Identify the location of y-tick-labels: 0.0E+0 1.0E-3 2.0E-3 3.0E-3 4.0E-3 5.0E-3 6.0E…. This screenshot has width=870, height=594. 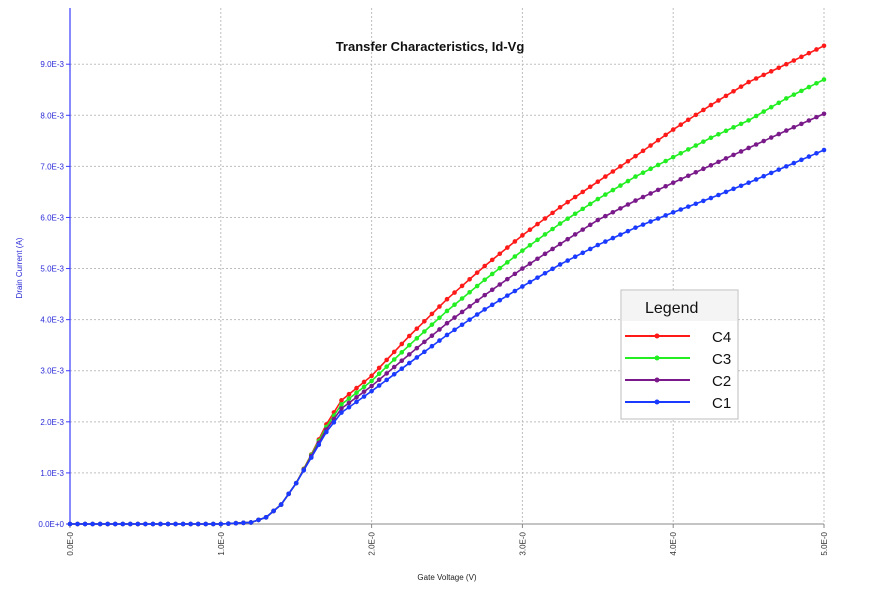
(51, 294).